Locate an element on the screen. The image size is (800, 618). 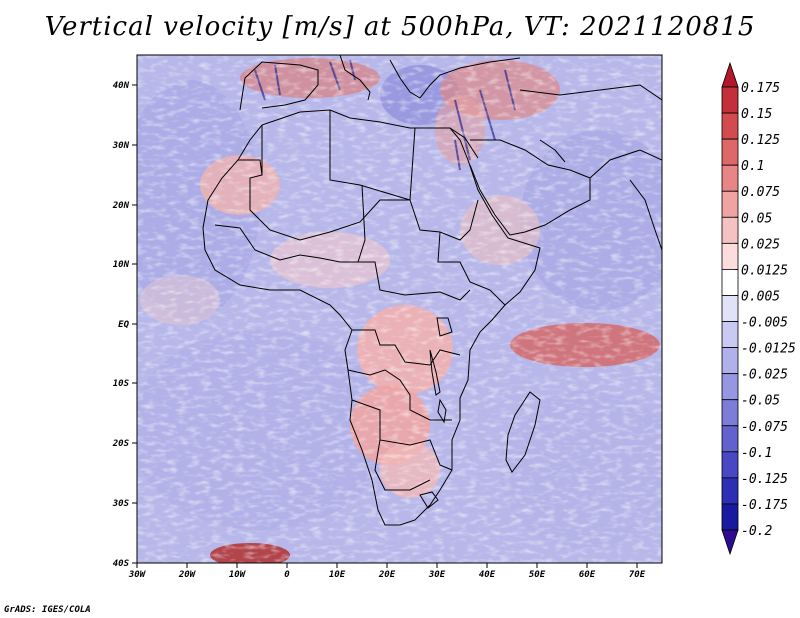
colorbar-label: -0.005 is located at coordinates (764, 323).